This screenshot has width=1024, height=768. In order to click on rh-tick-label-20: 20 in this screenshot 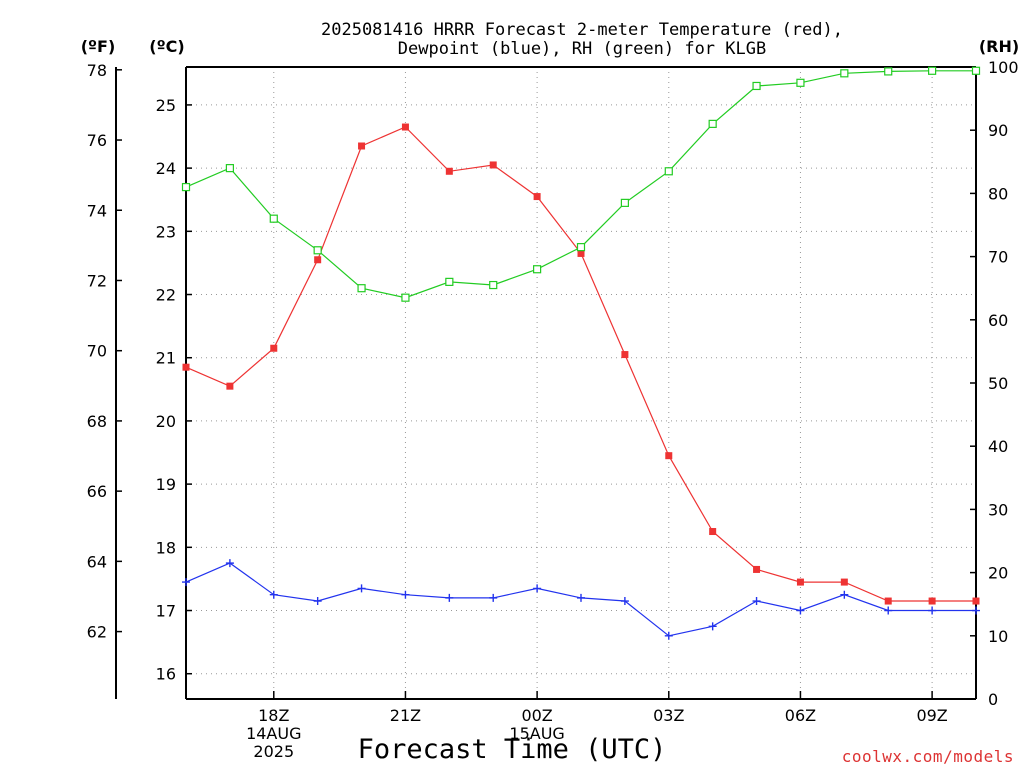, I will do `click(998, 573)`.